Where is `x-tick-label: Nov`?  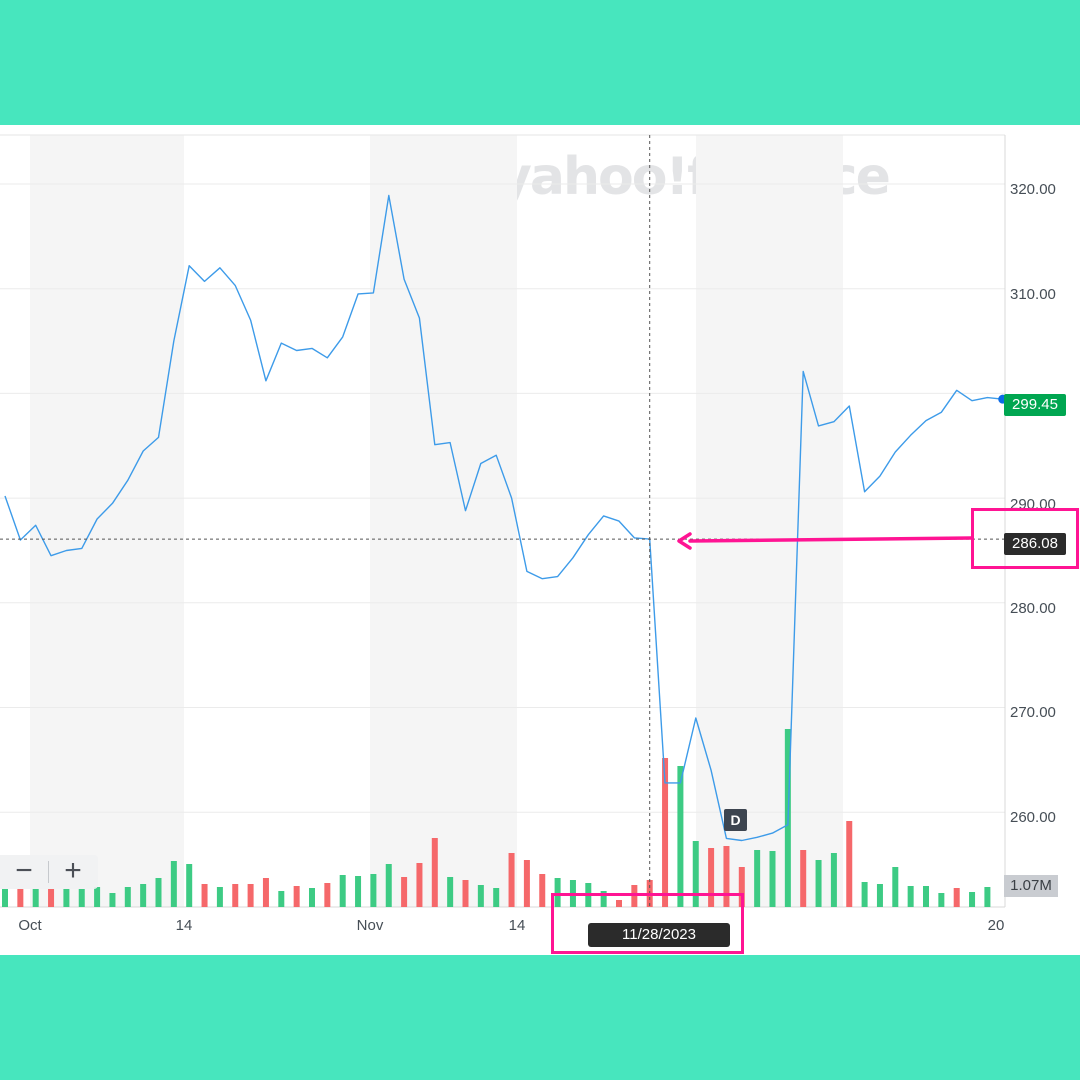 x-tick-label: Nov is located at coordinates (370, 925).